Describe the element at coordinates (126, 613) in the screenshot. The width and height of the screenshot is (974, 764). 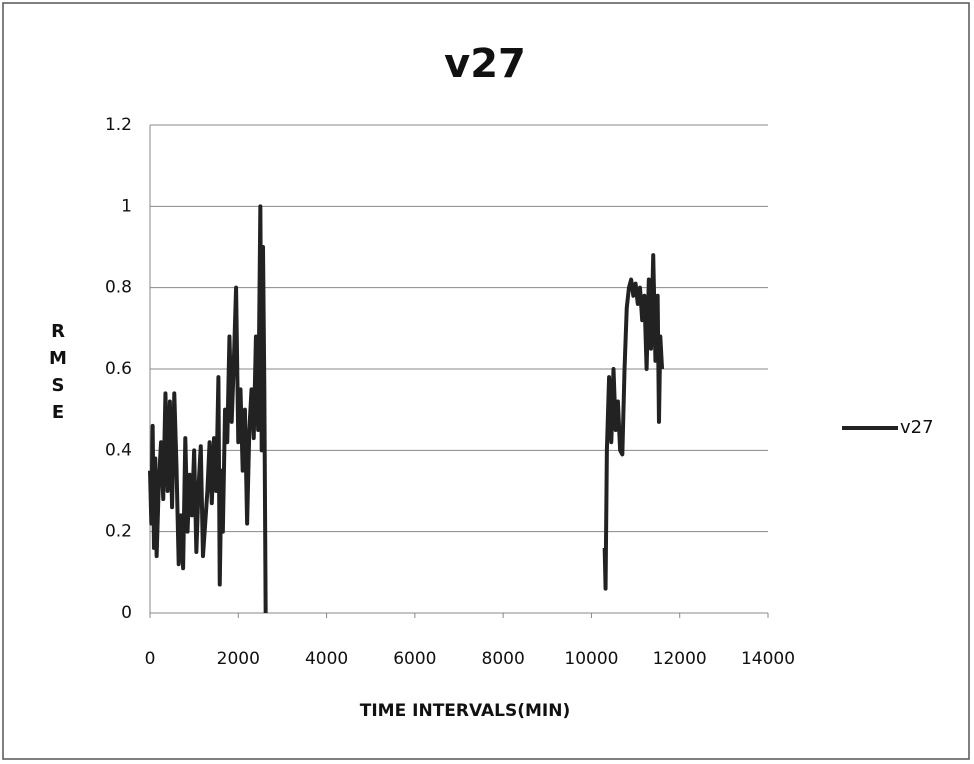
I see `y-tick-label: 0` at that location.